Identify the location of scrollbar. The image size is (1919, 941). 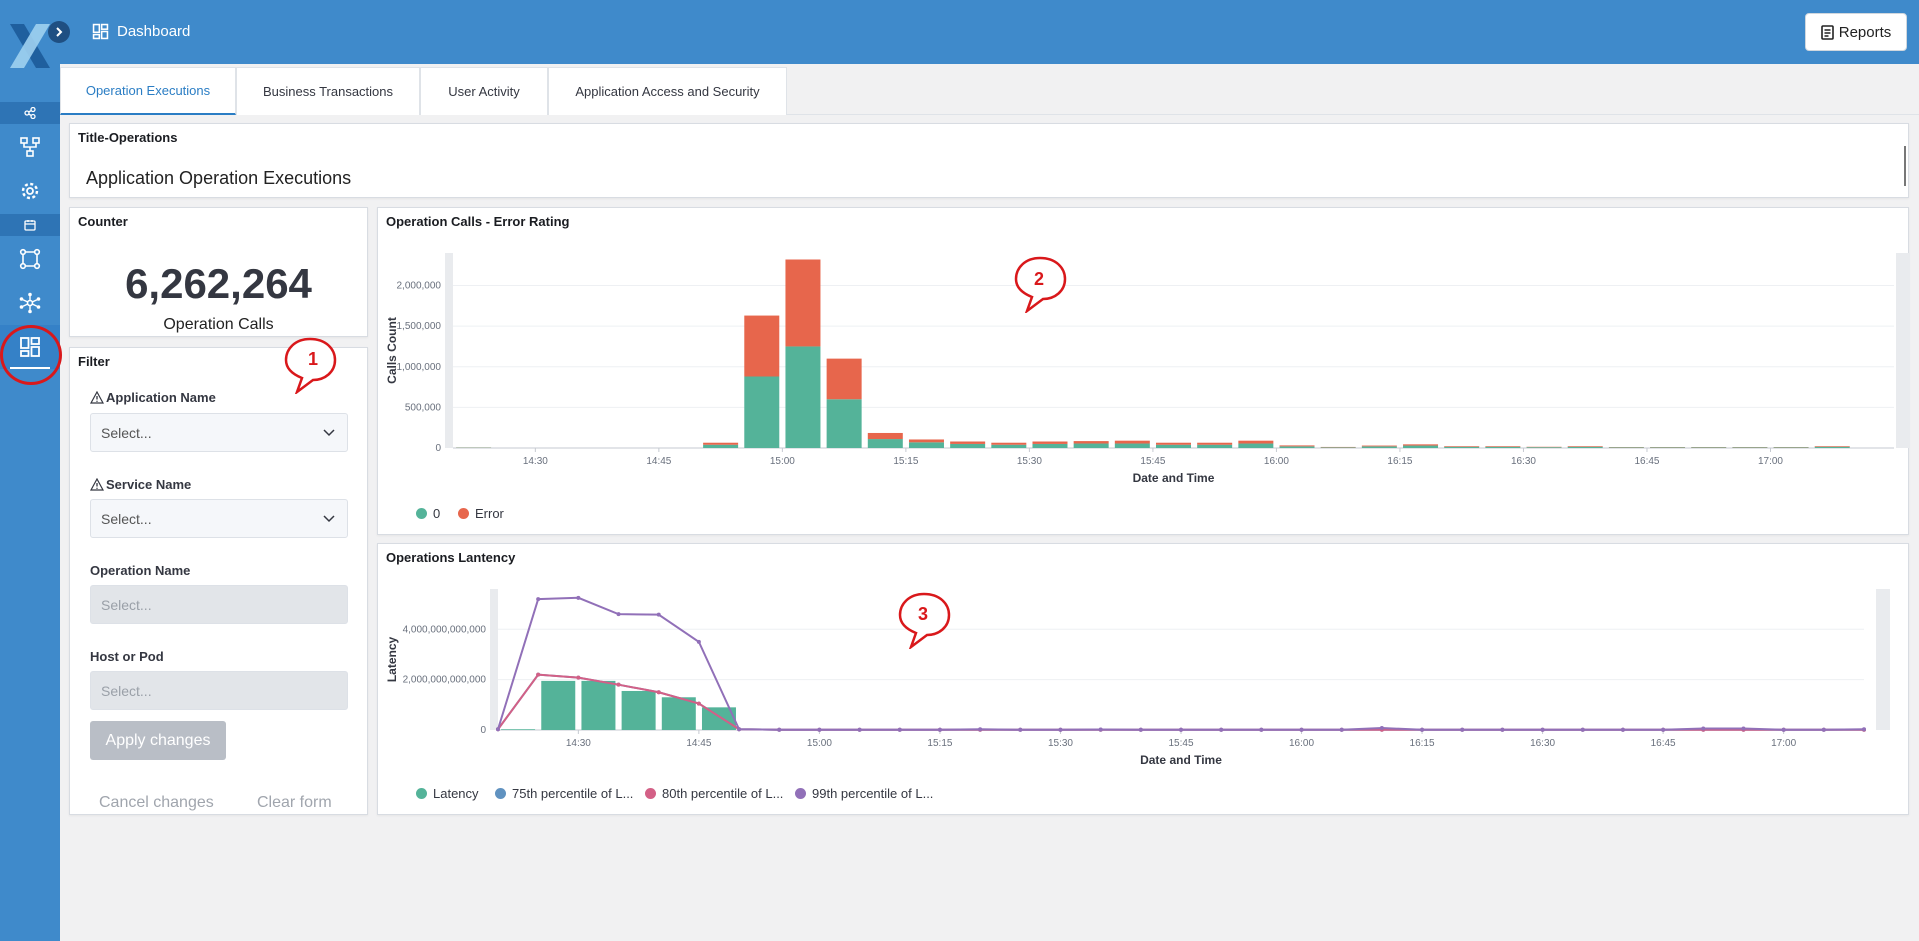
(1905, 166).